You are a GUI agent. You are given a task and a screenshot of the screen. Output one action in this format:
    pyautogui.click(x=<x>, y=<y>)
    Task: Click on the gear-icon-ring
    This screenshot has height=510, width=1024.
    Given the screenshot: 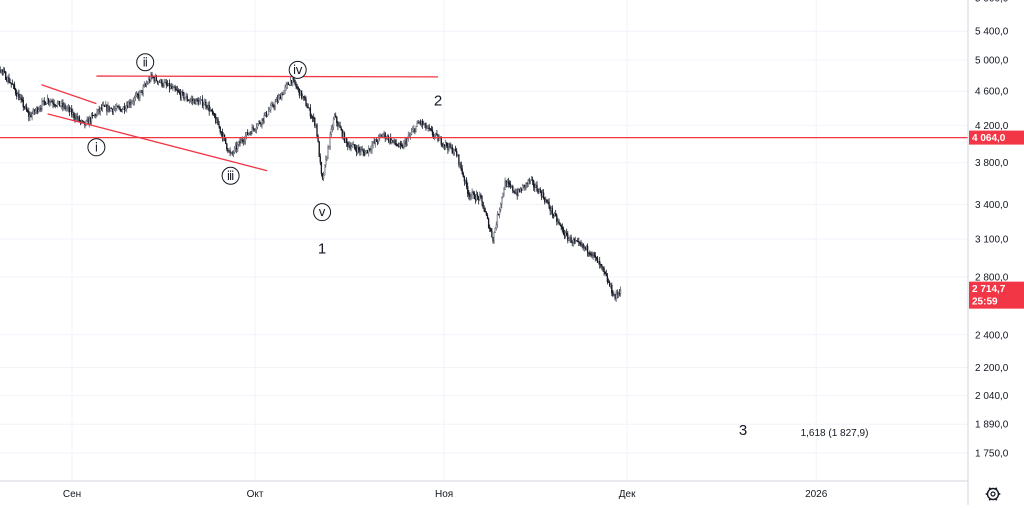 What is the action you would take?
    pyautogui.click(x=993, y=494)
    